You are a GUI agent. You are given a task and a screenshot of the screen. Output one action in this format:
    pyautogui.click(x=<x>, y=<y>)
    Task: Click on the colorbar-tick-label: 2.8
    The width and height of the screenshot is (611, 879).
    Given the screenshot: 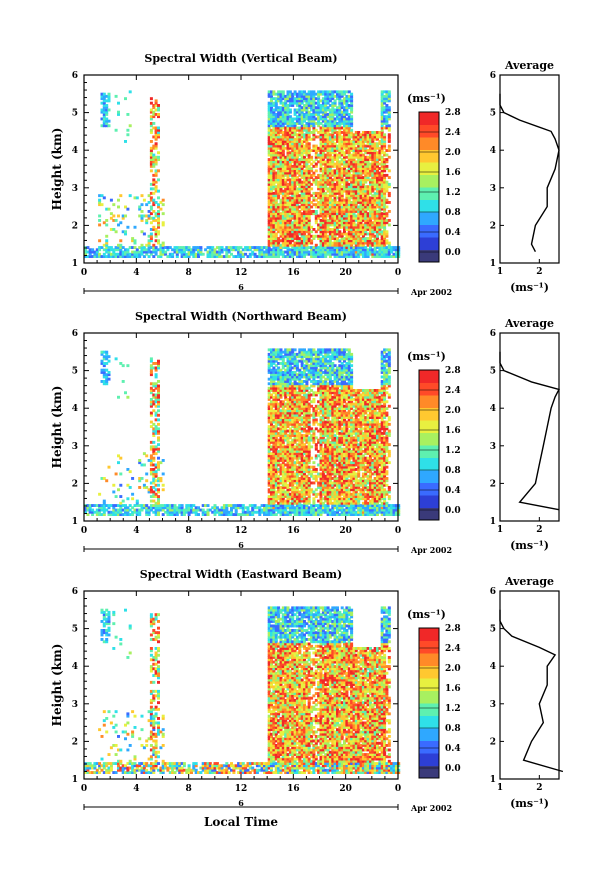 What is the action you would take?
    pyautogui.click(x=453, y=113)
    